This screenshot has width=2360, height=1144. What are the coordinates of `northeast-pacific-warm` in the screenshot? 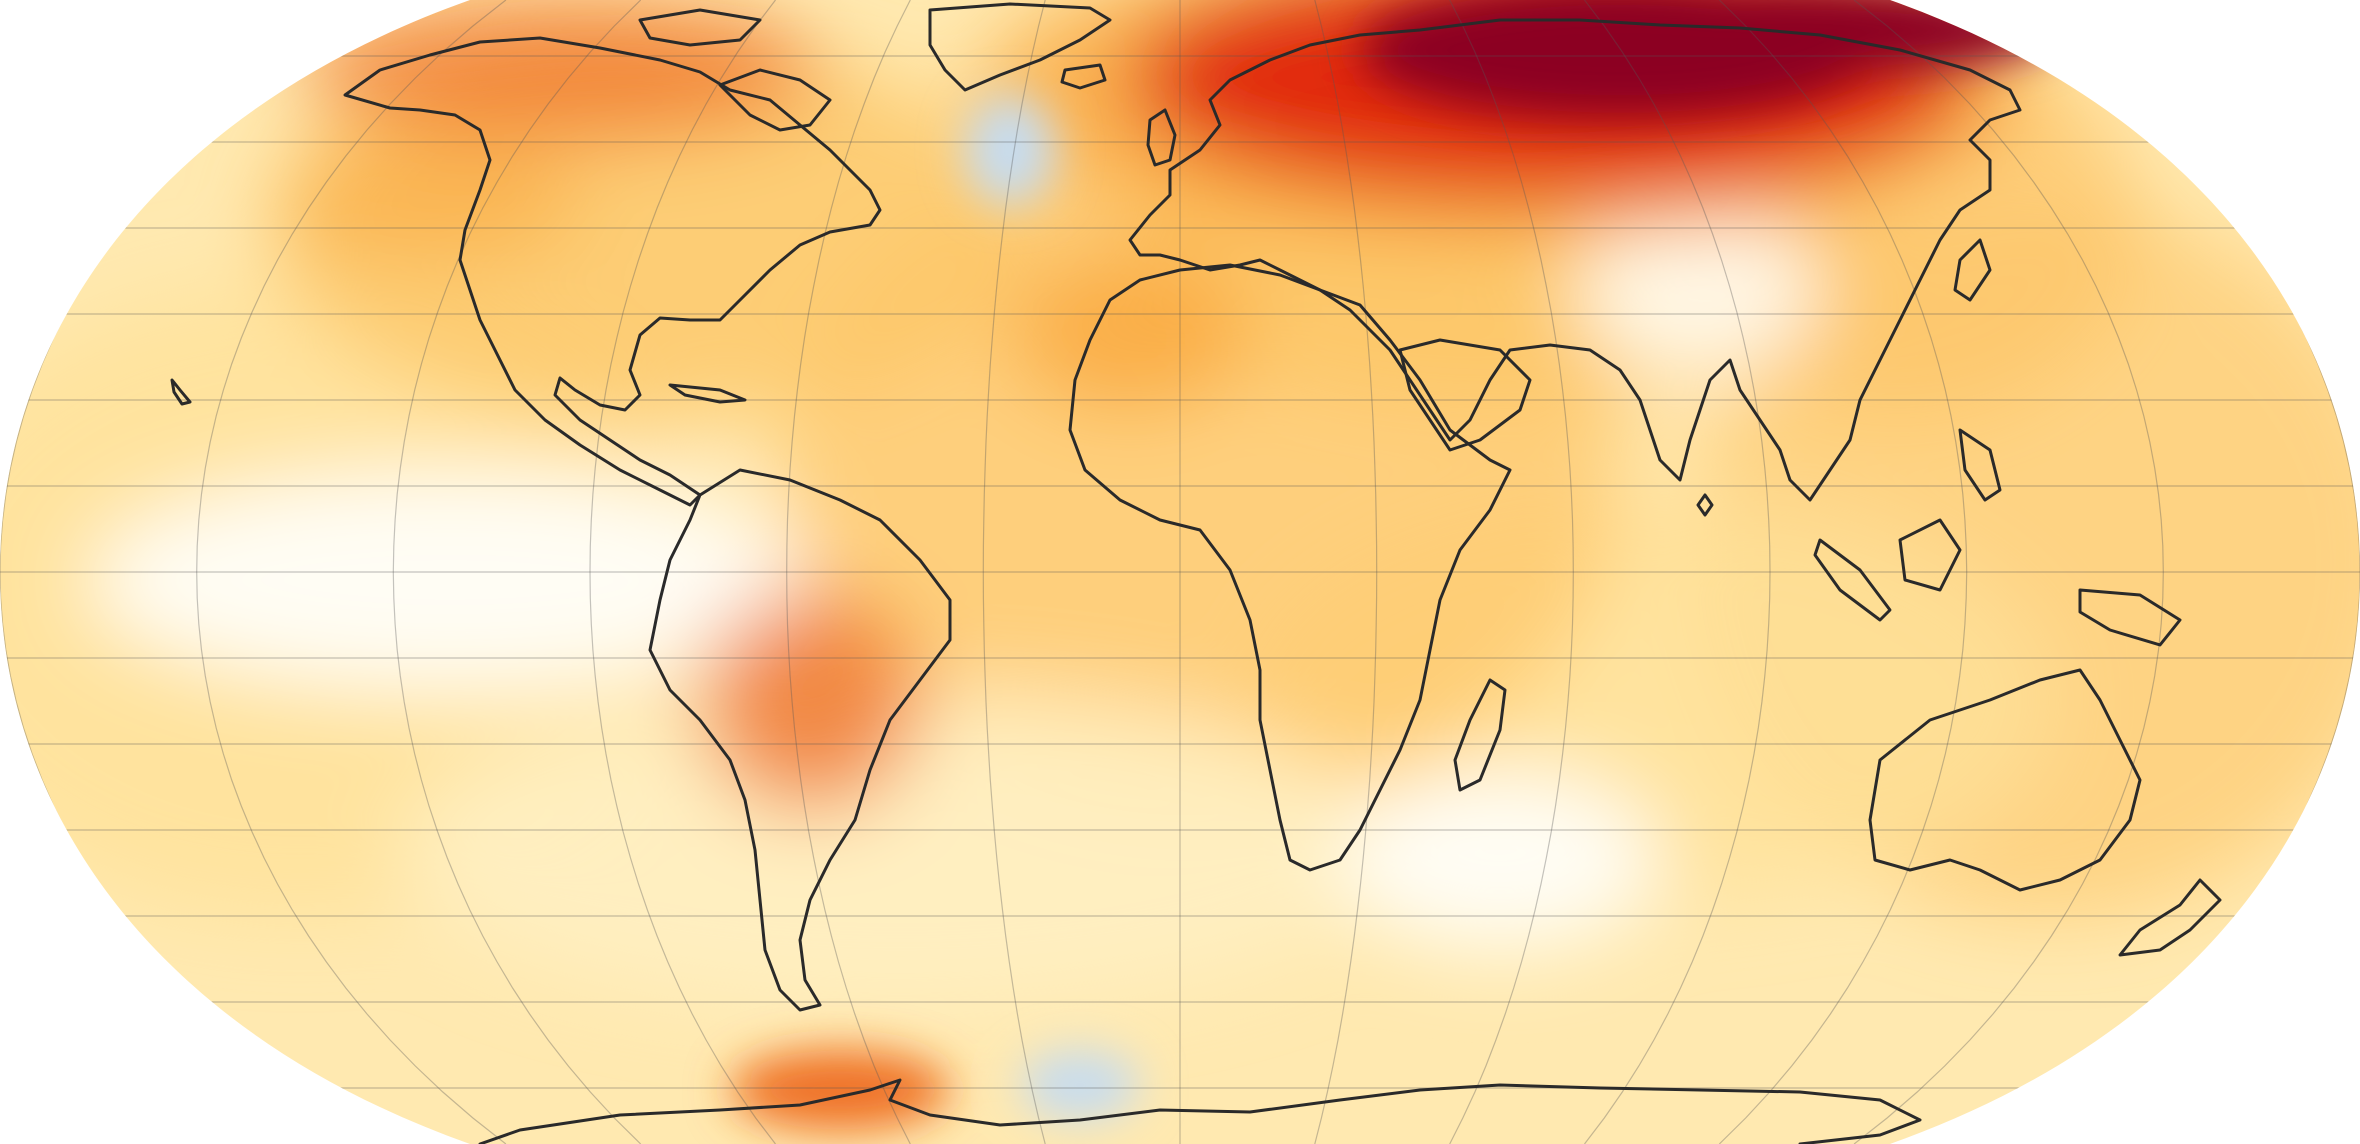 It's located at (430, 200).